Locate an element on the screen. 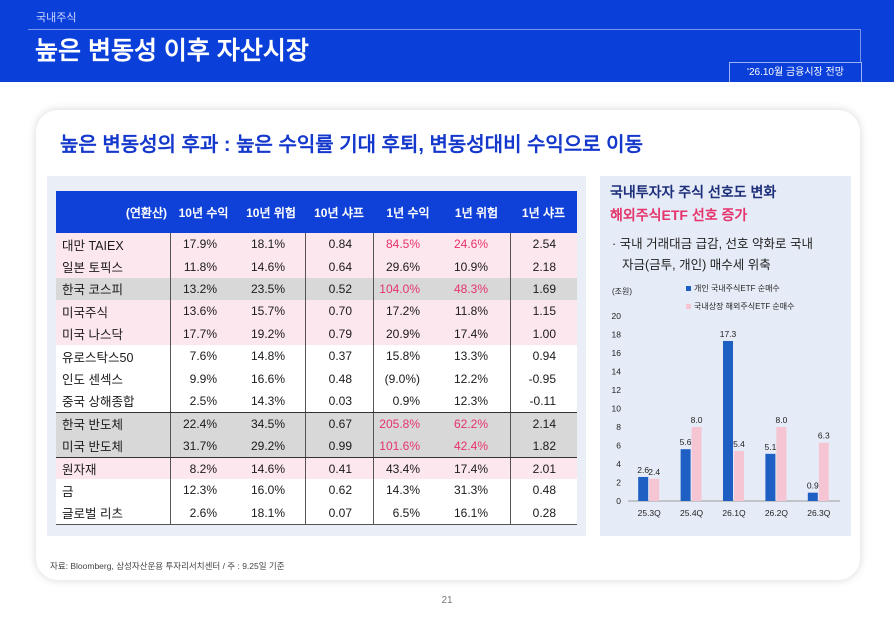 The image size is (894, 619). table-cell: -0.11 is located at coordinates (543, 401).